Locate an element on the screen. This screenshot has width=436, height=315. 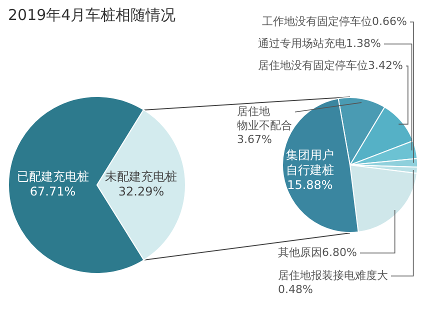
slice-label: 已配建充电桩 is located at coordinates (52, 177).